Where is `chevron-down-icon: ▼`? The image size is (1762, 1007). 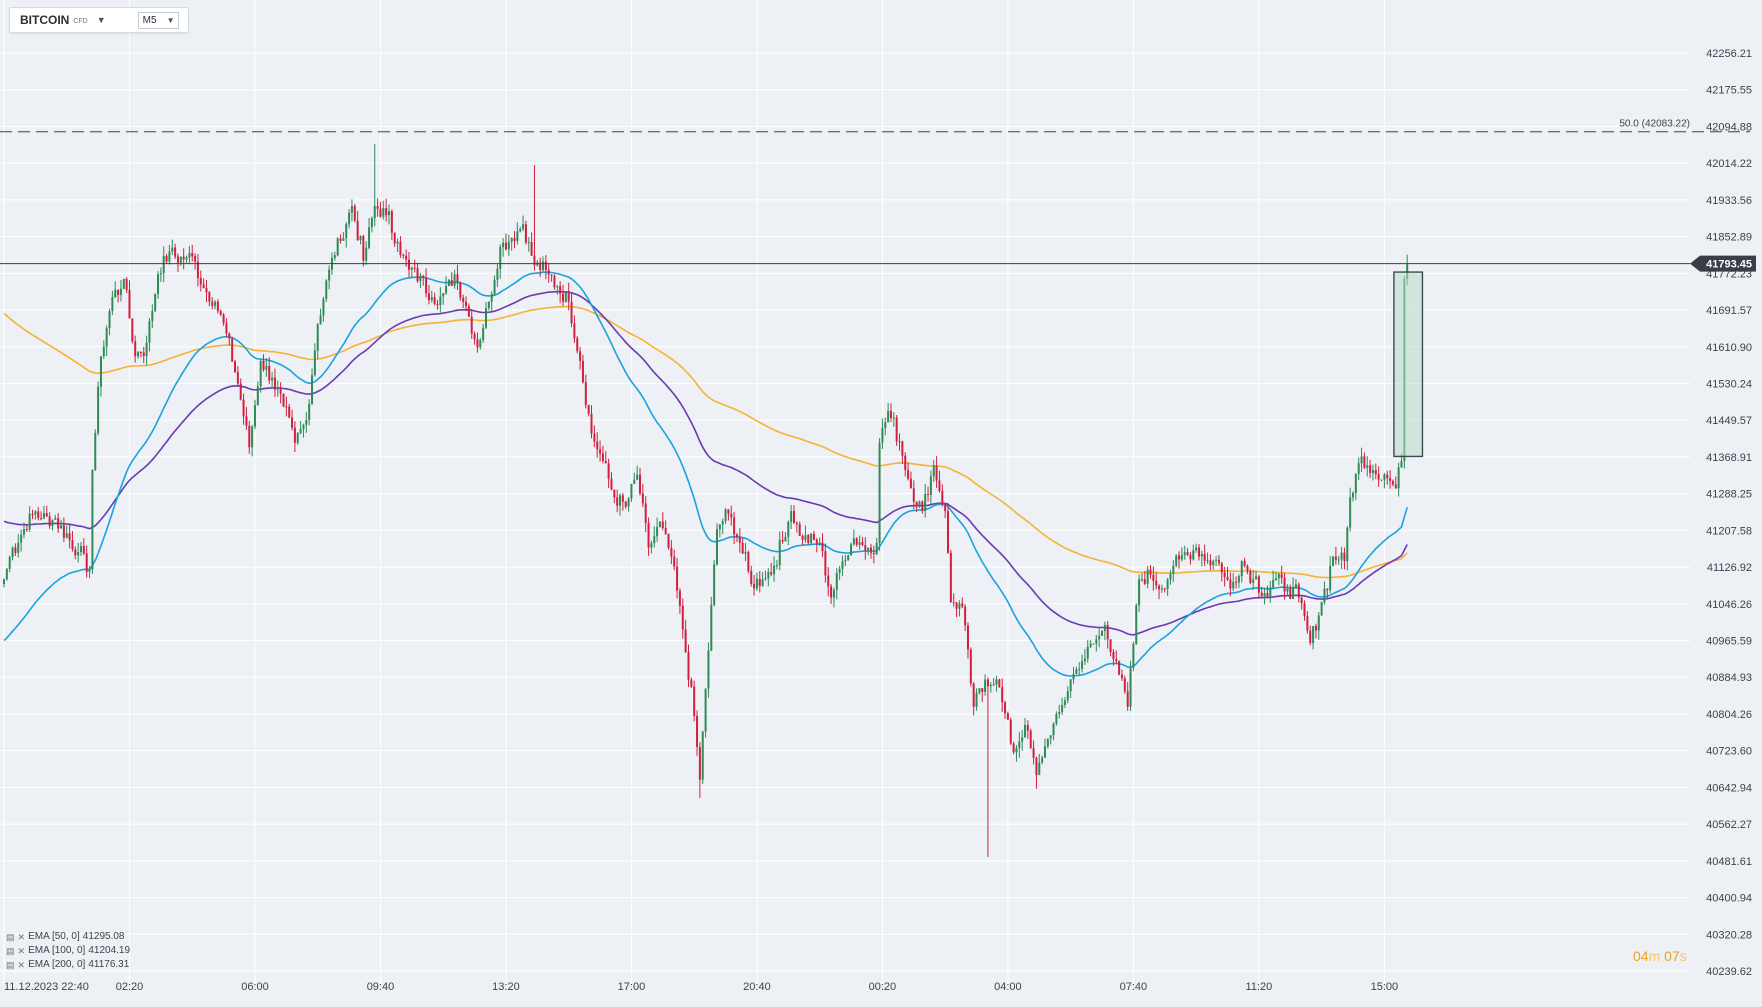
chevron-down-icon: ▼ is located at coordinates (101, 20).